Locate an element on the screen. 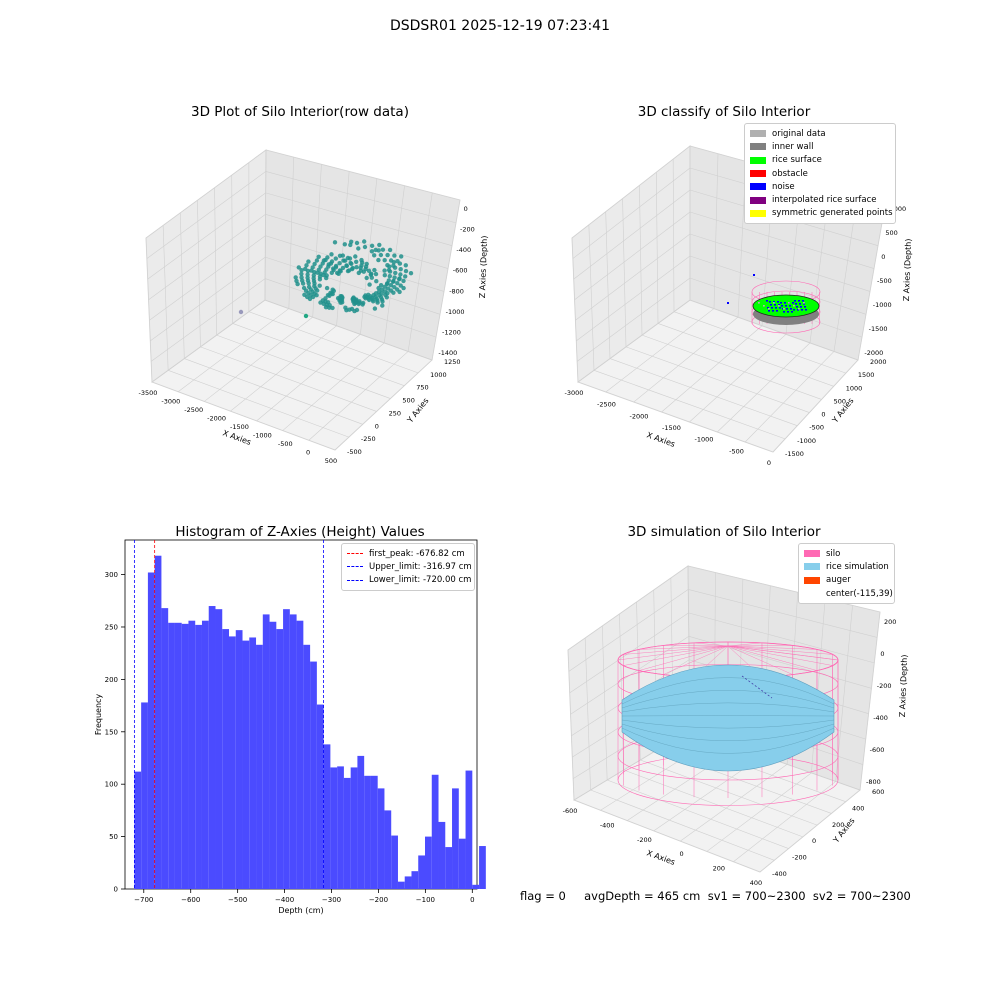  legend-swatch is located at coordinates (758, 147).